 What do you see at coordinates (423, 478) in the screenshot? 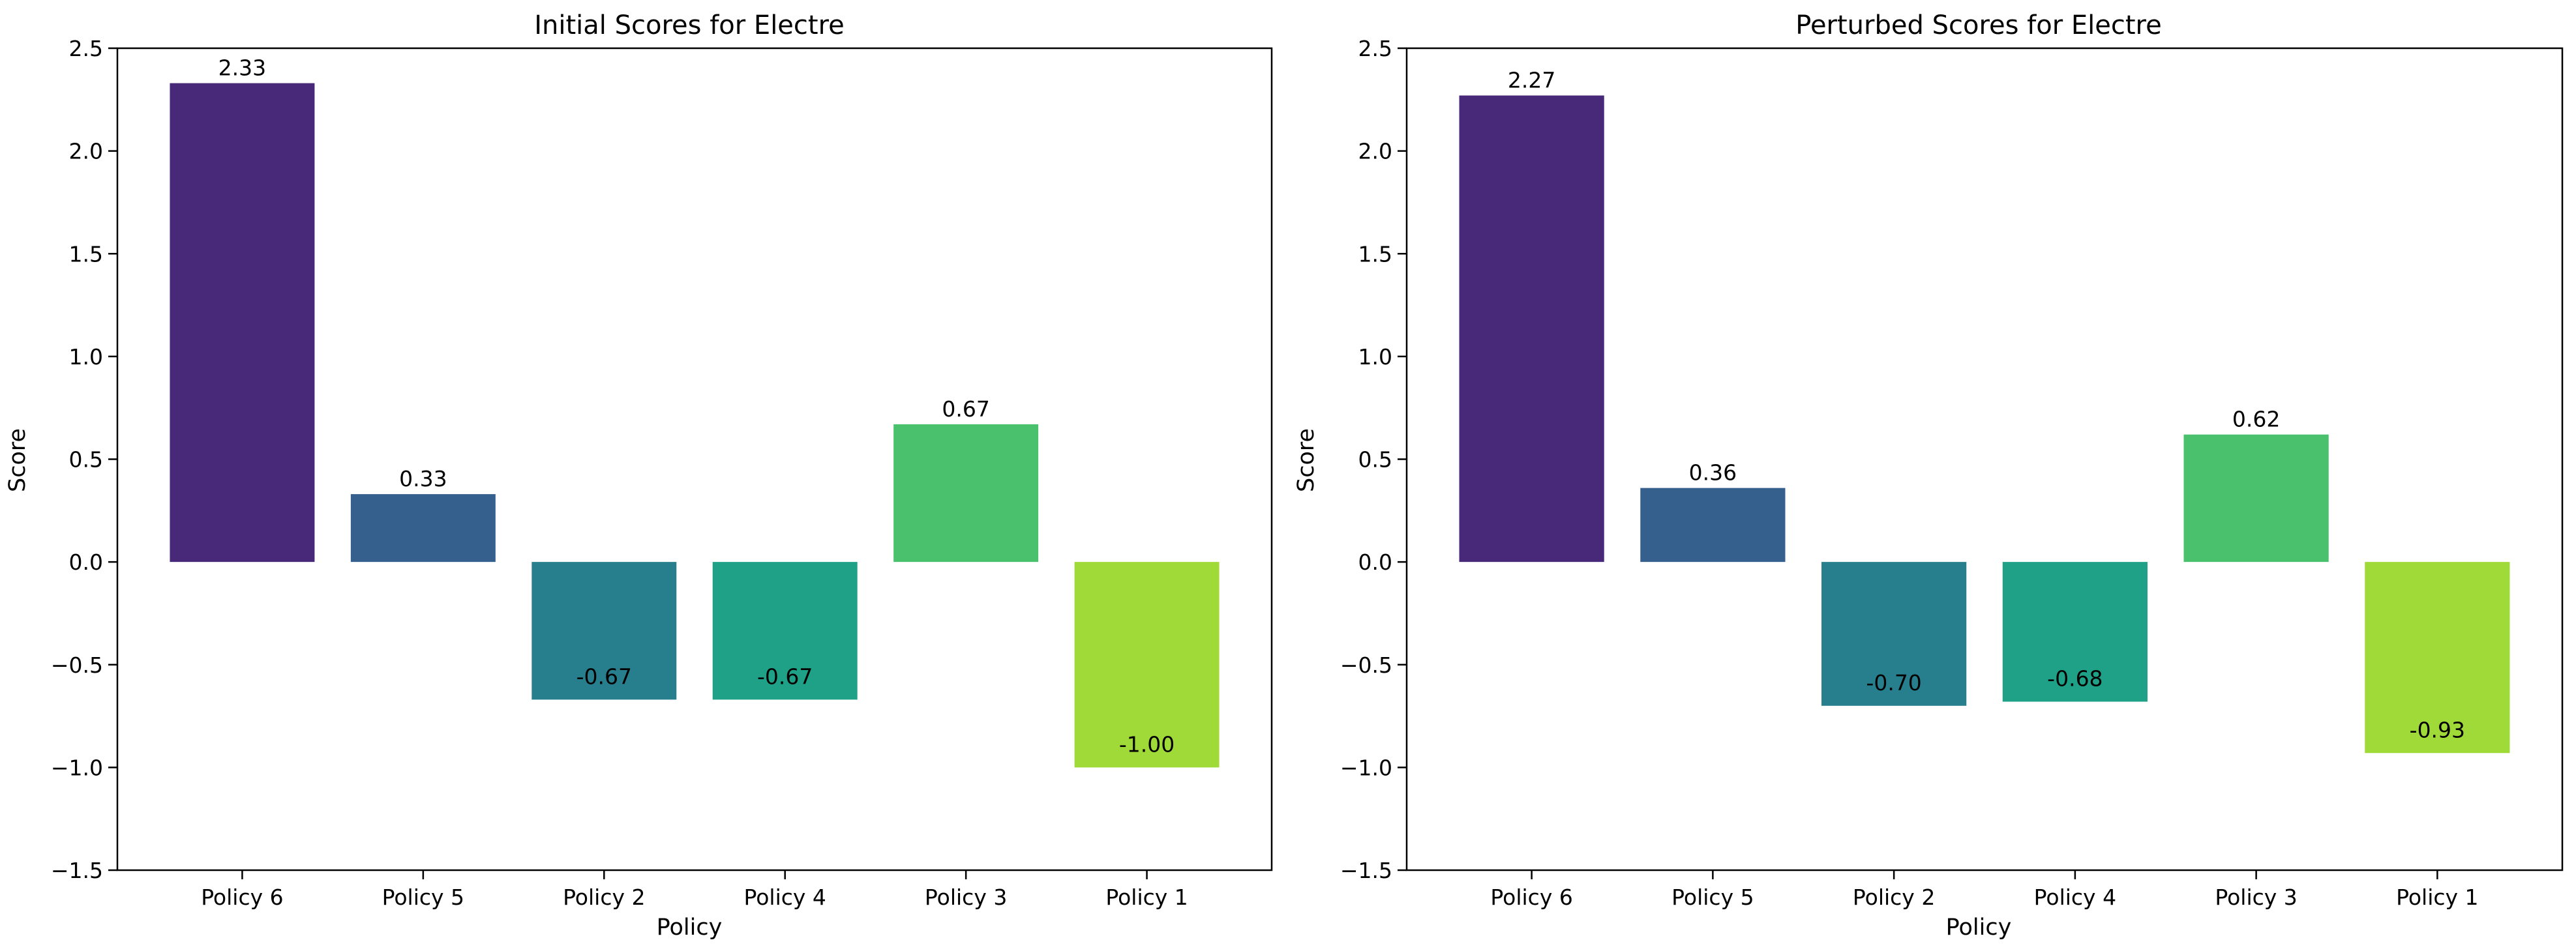
I see `bar-value-label: 0.33` at bounding box center [423, 478].